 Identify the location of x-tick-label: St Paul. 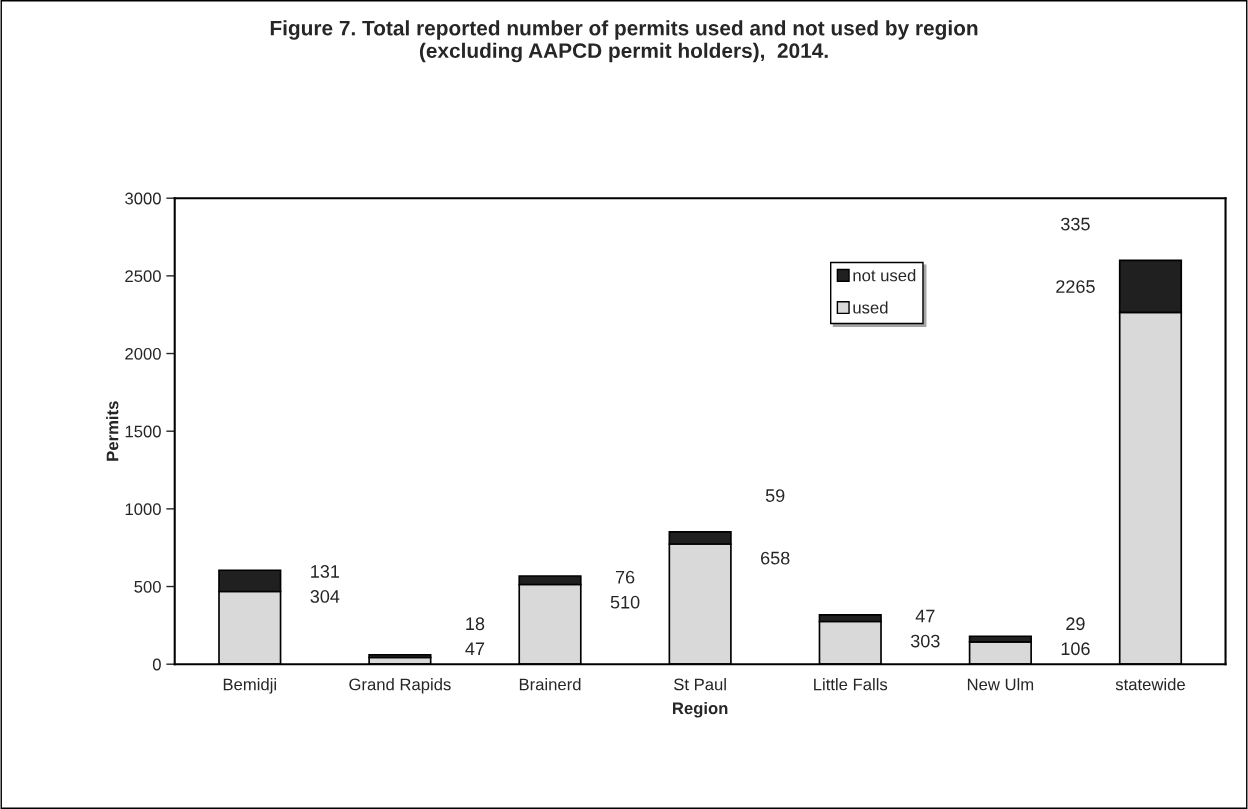
(700, 684).